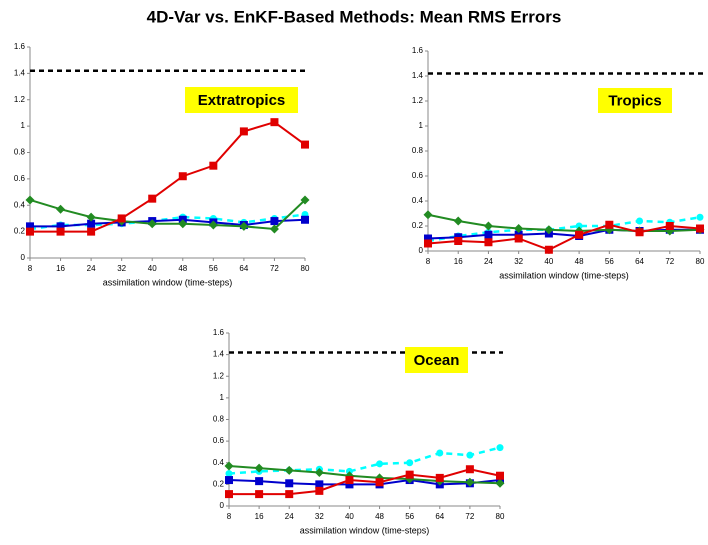 This screenshot has height=545, width=708. What do you see at coordinates (379, 516) in the screenshot?
I see `x-tick-label: 48` at bounding box center [379, 516].